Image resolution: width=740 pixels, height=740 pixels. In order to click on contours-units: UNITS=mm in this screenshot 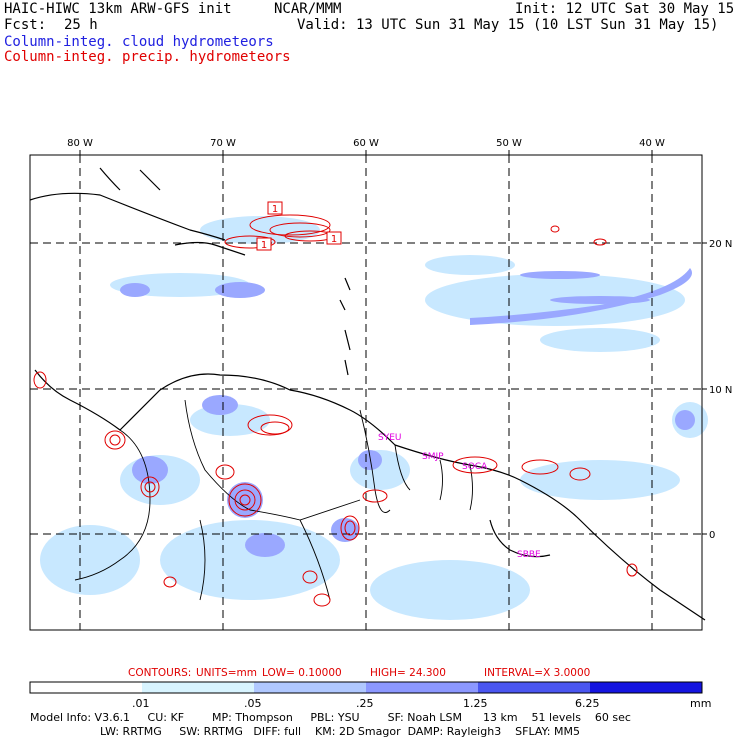, I will do `click(226, 673)`.